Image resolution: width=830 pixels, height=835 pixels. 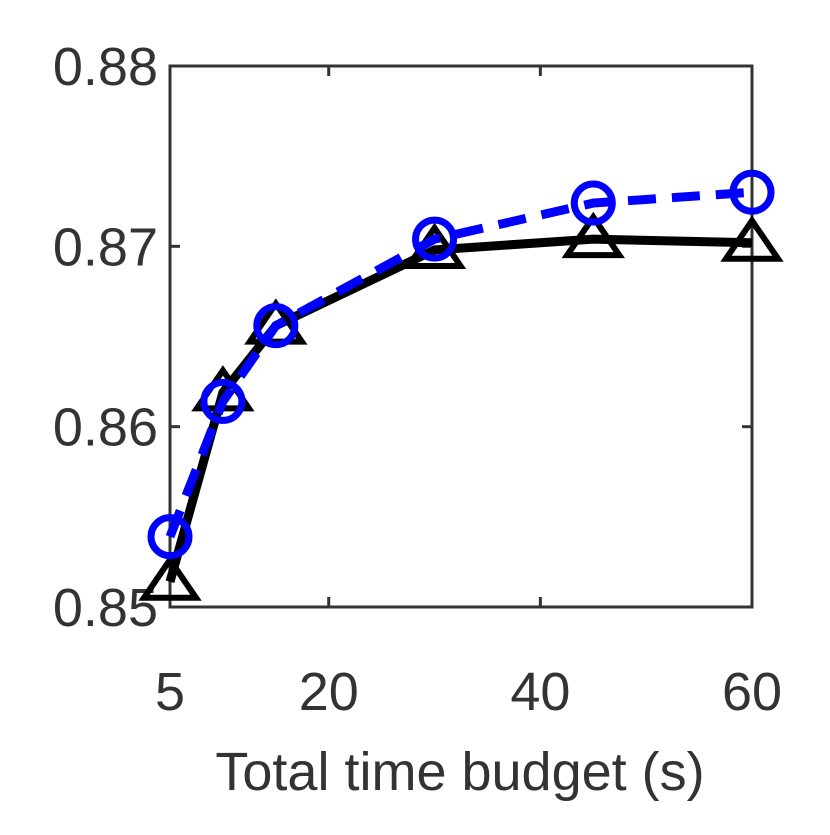 I want to click on y-tick-label: 0.86, so click(x=105, y=428).